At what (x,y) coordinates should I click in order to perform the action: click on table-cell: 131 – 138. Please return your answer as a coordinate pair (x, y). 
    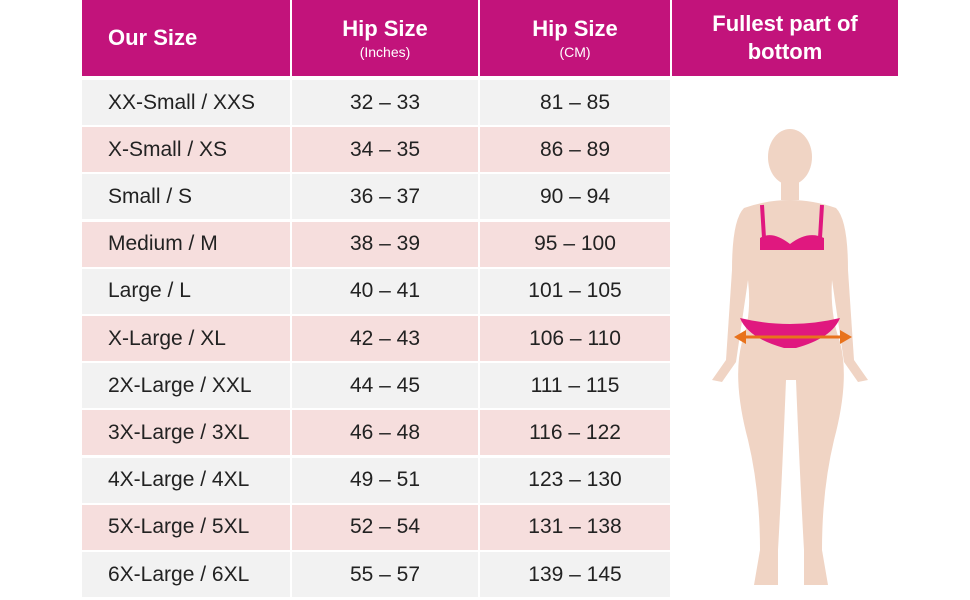
    Looking at the image, I should click on (575, 527).